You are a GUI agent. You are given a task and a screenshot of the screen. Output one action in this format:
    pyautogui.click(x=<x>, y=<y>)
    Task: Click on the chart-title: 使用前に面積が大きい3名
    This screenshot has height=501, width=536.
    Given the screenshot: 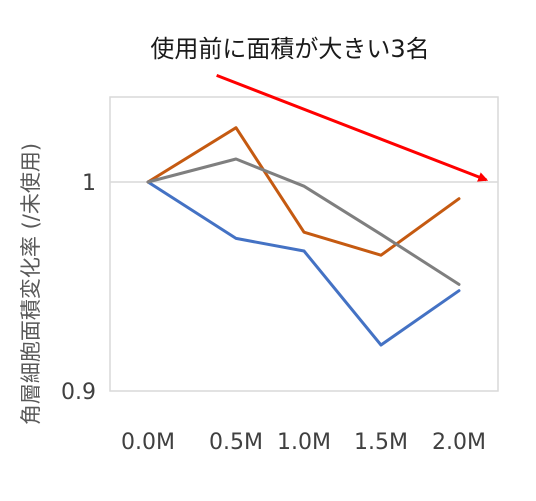 What is the action you would take?
    pyautogui.click(x=289, y=49)
    